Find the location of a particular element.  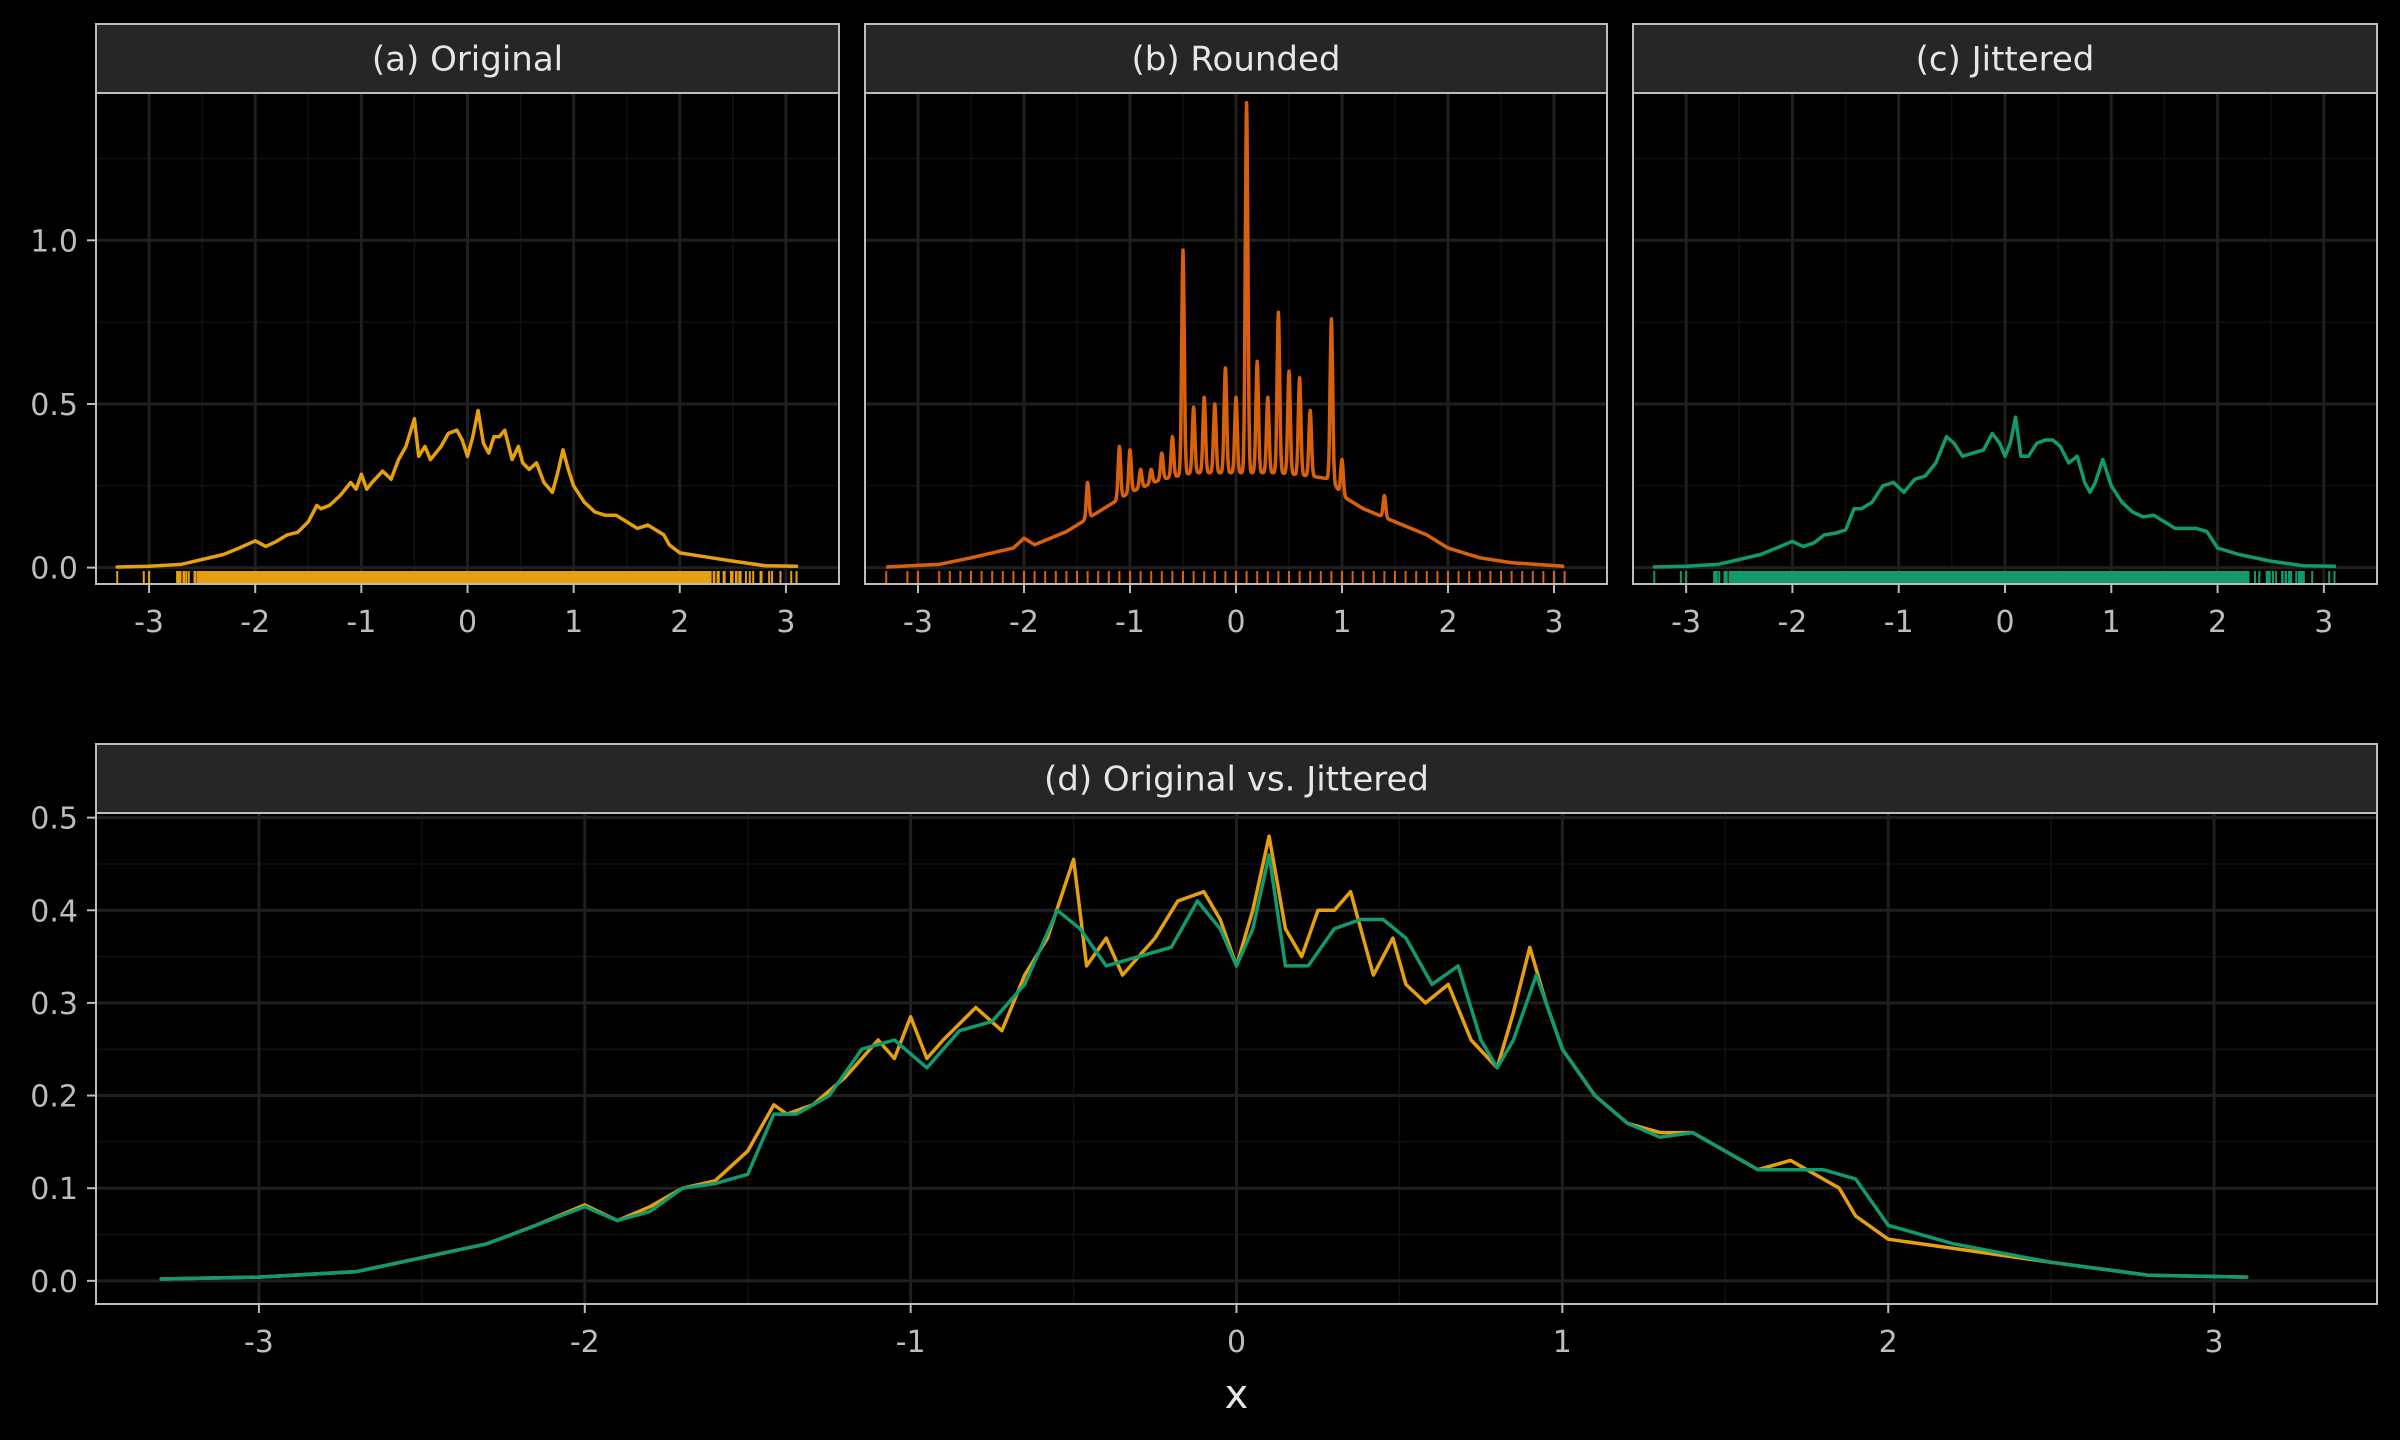

facet-title: (b) Rounded is located at coordinates (1236, 60).